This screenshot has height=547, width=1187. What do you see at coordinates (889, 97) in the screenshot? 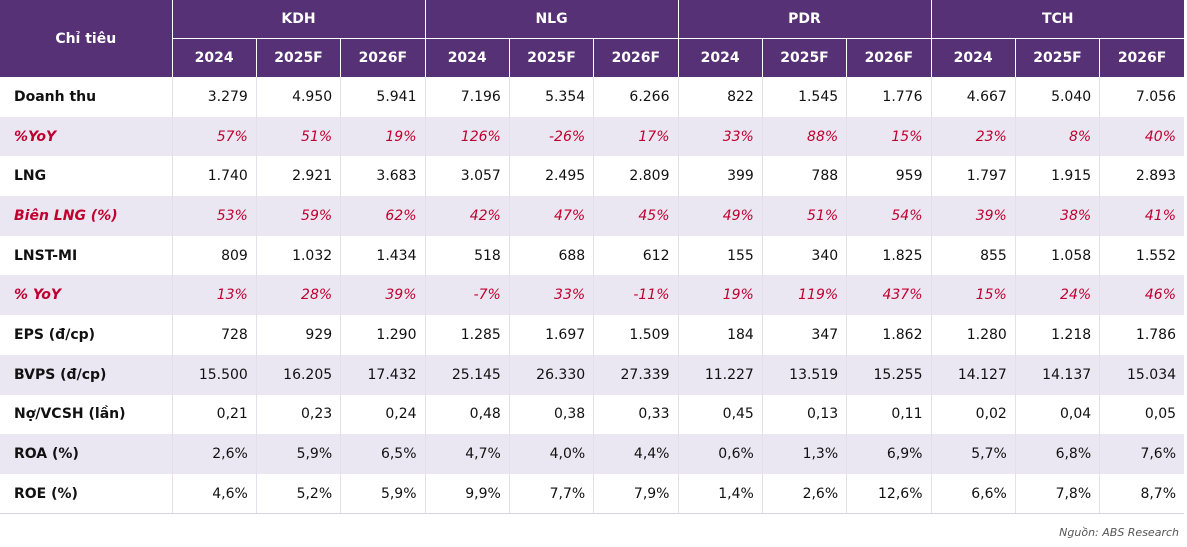
I see `table-cell: 1.776` at bounding box center [889, 97].